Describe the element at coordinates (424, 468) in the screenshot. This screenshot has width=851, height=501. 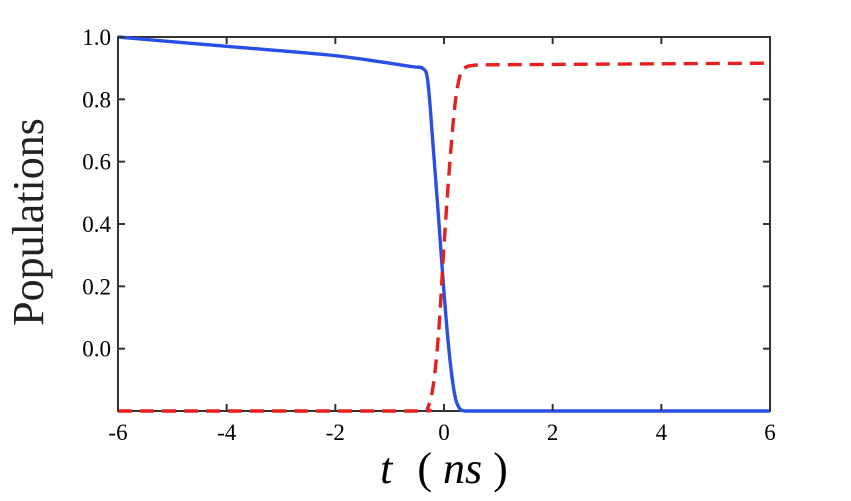
I see `x-axis-title-open-paren: (` at that location.